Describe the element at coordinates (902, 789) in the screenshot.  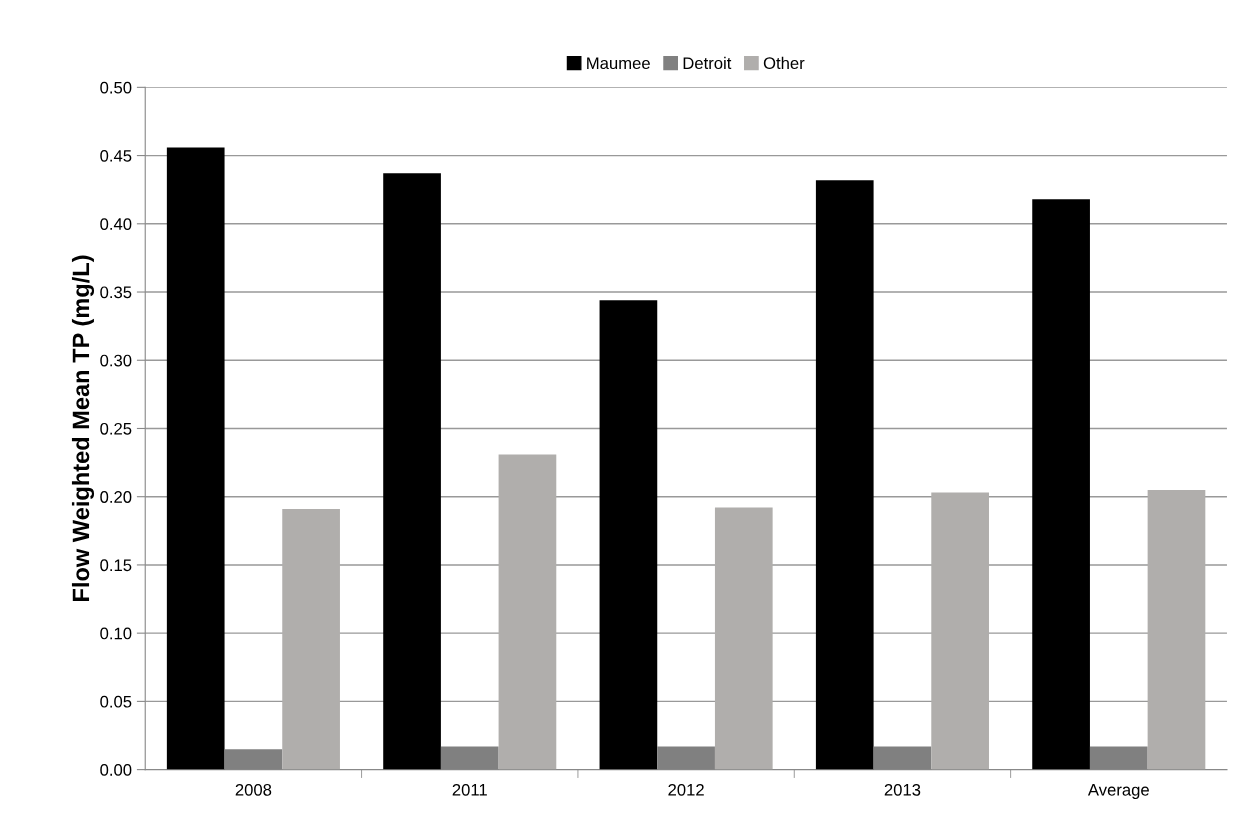
I see `x-tick-label: 2013` at that location.